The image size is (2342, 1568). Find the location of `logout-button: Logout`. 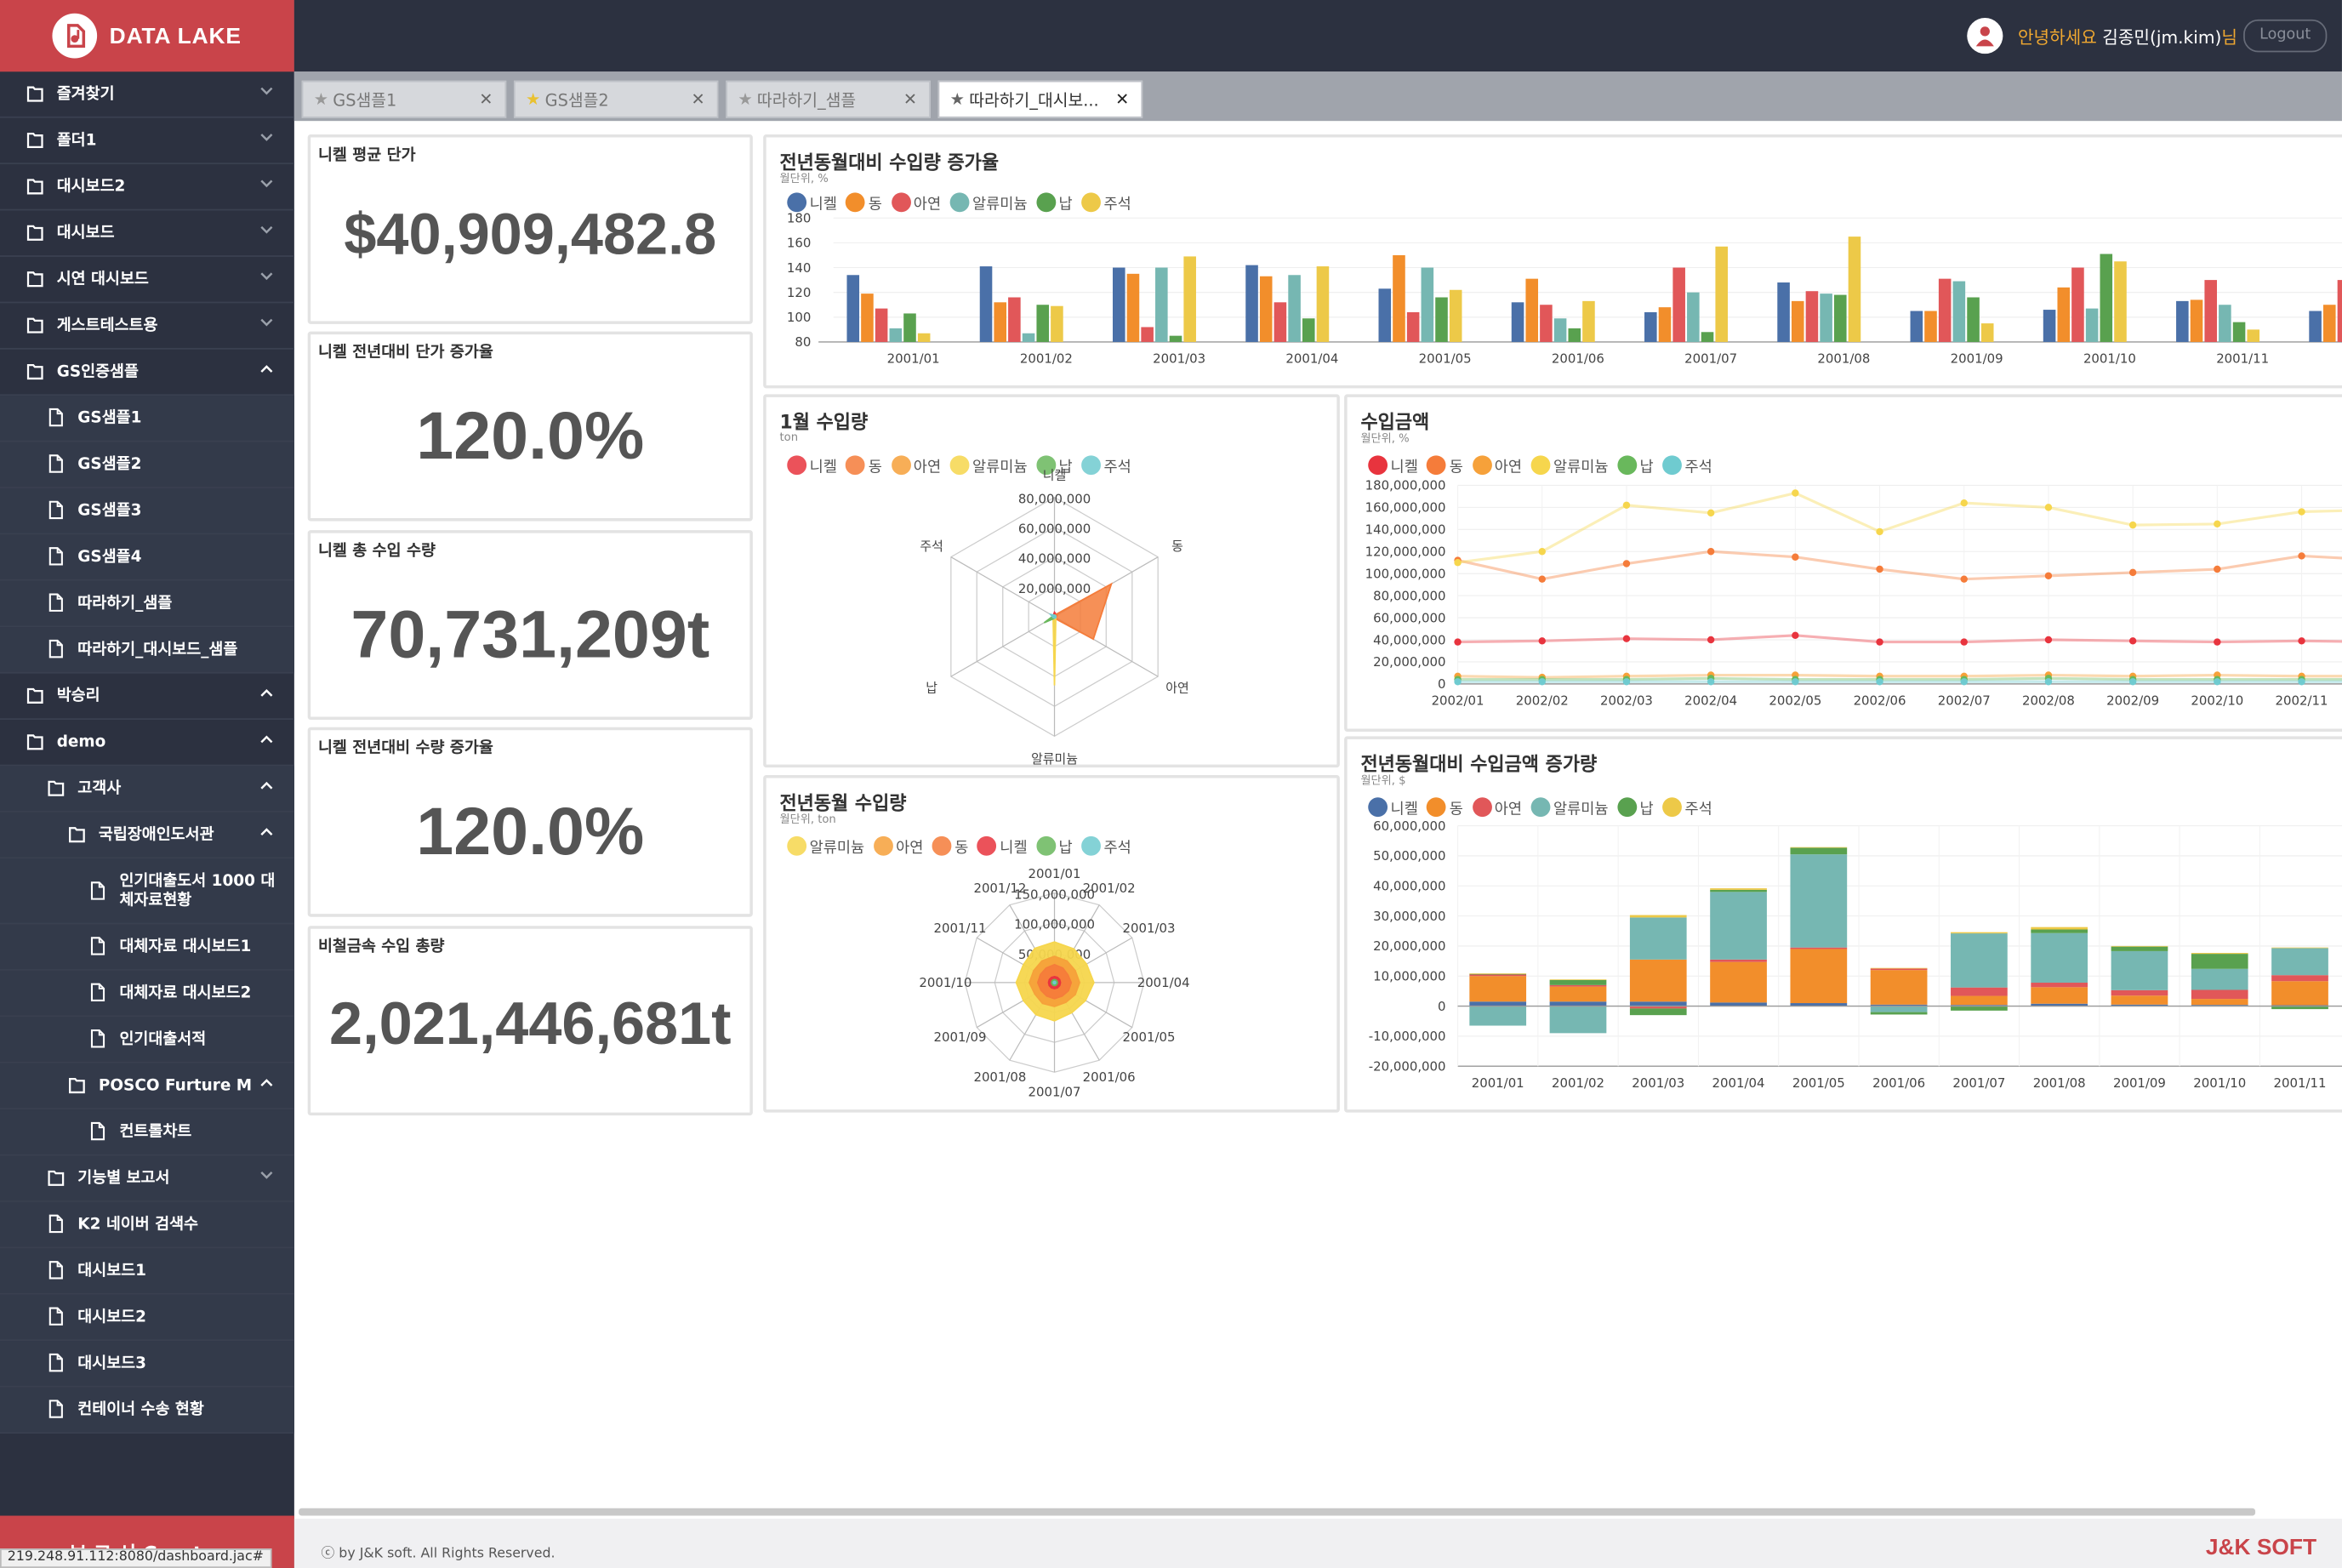

logout-button: Logout is located at coordinates (2285, 36).